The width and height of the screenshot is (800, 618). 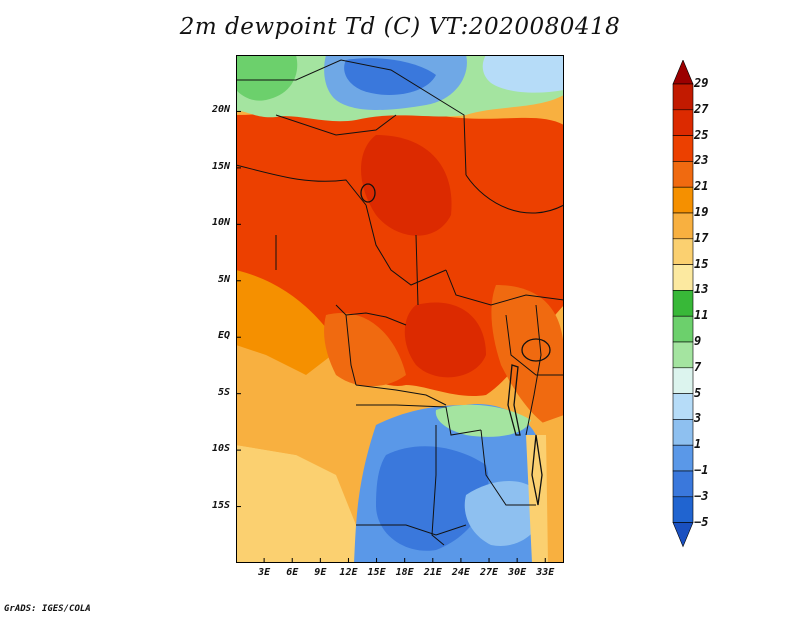 What do you see at coordinates (47, 609) in the screenshot?
I see `grads-credit: GrADS: IGES/COLA` at bounding box center [47, 609].